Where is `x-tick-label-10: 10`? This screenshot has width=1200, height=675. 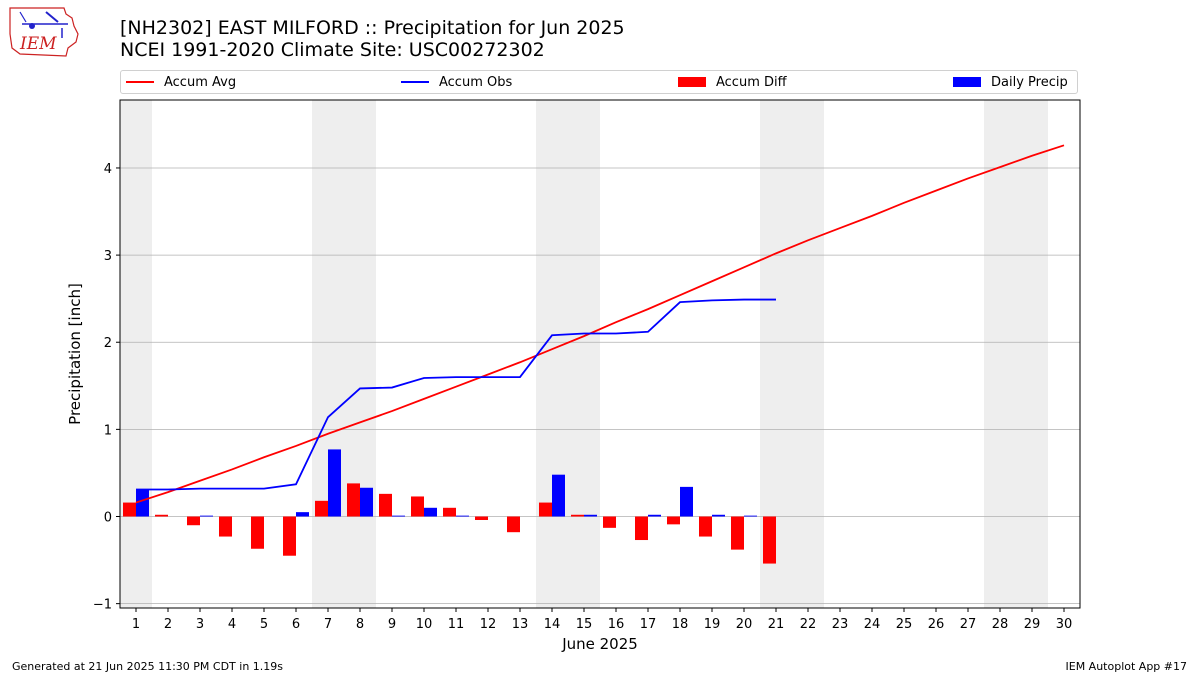
x-tick-label-10: 10 is located at coordinates (424, 624).